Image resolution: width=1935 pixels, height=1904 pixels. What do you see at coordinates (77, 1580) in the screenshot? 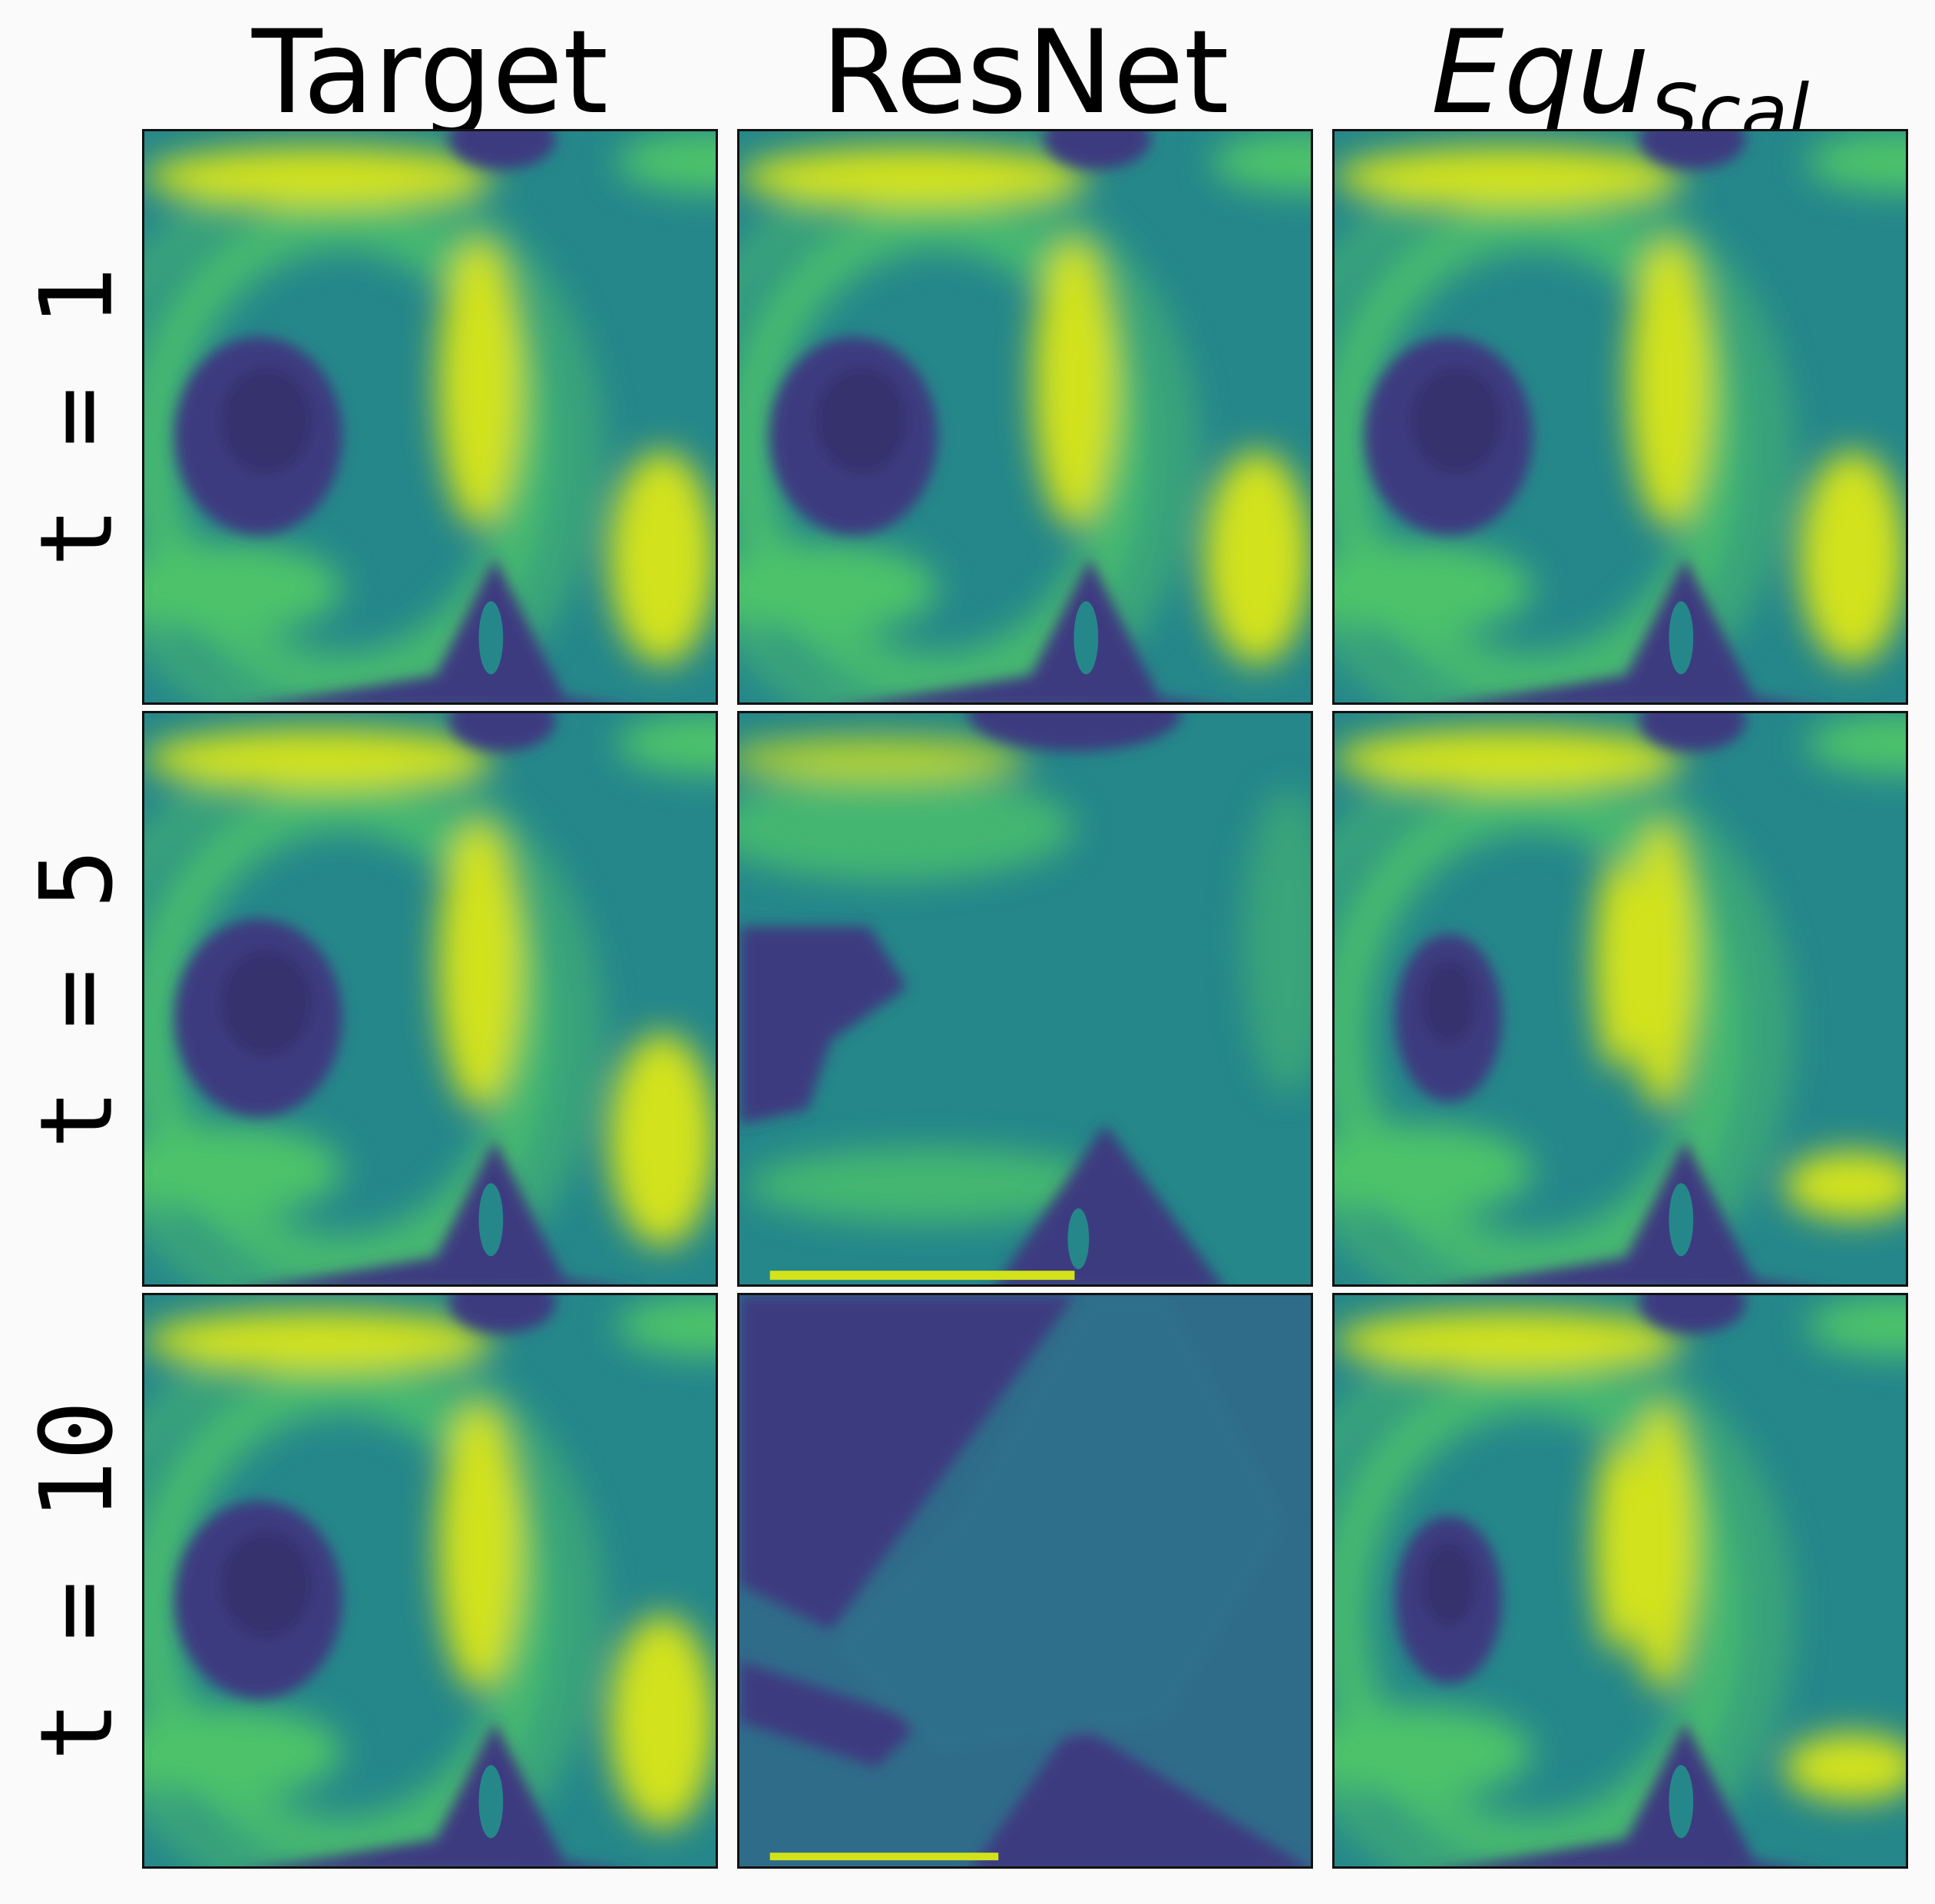
I see `row-label-t10: t = 10` at bounding box center [77, 1580].